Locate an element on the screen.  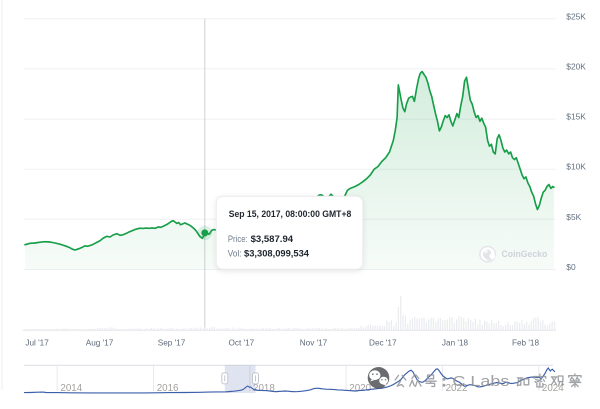
svg-text: $3,308,099,534 is located at coordinates (277, 253).